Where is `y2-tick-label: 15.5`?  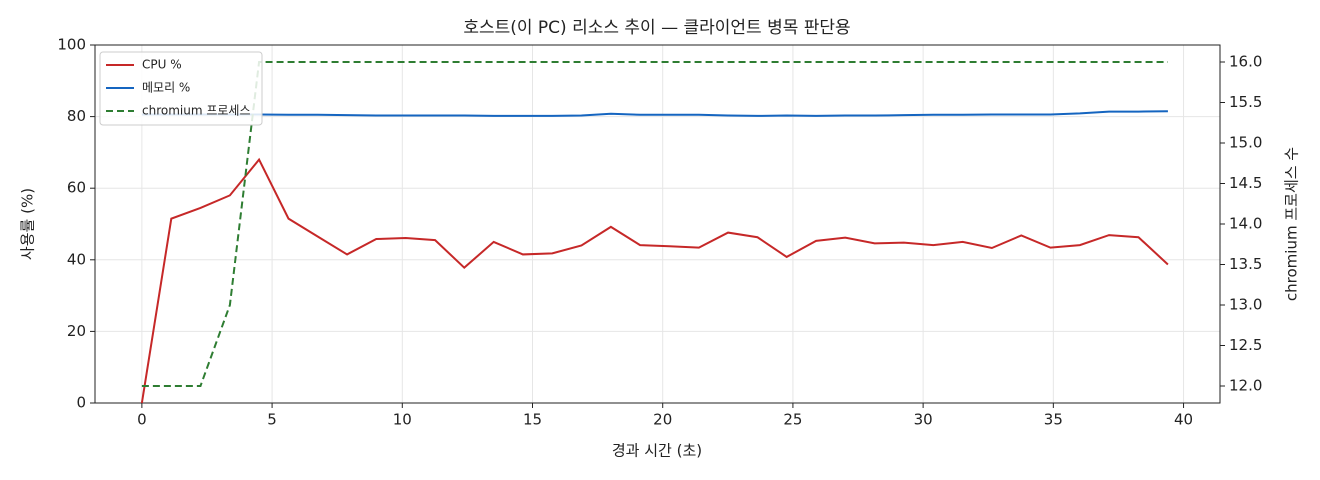 y2-tick-label: 15.5 is located at coordinates (1245, 102).